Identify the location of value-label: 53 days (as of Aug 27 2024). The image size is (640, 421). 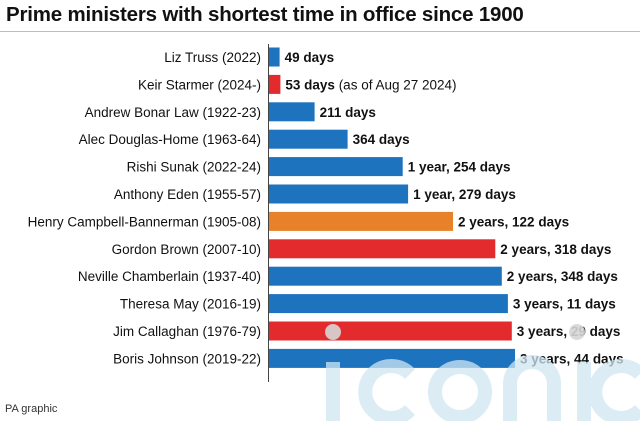
(370, 84).